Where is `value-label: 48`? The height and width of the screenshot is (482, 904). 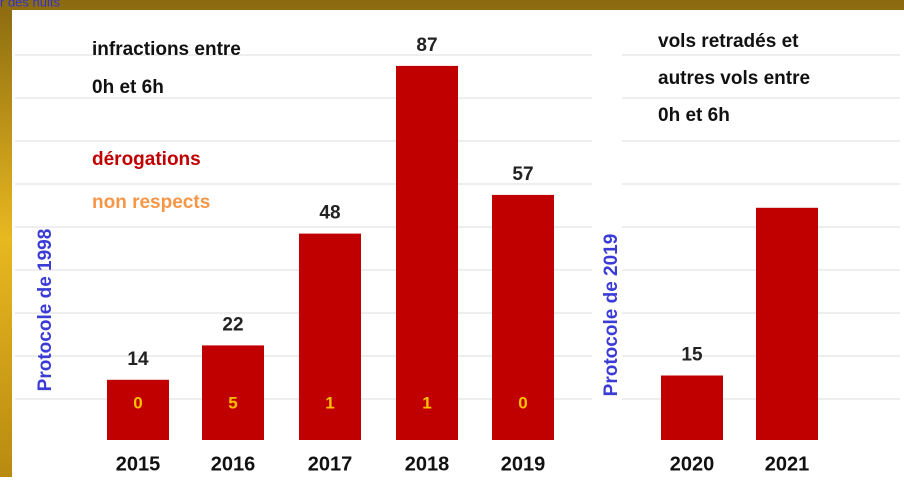 value-label: 48 is located at coordinates (329, 213).